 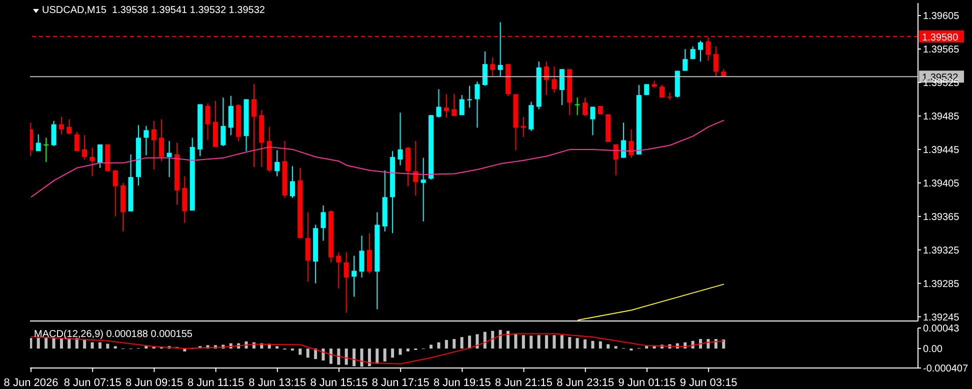 What do you see at coordinates (941, 50) in the screenshot?
I see `y-tick-label: 1.39565` at bounding box center [941, 50].